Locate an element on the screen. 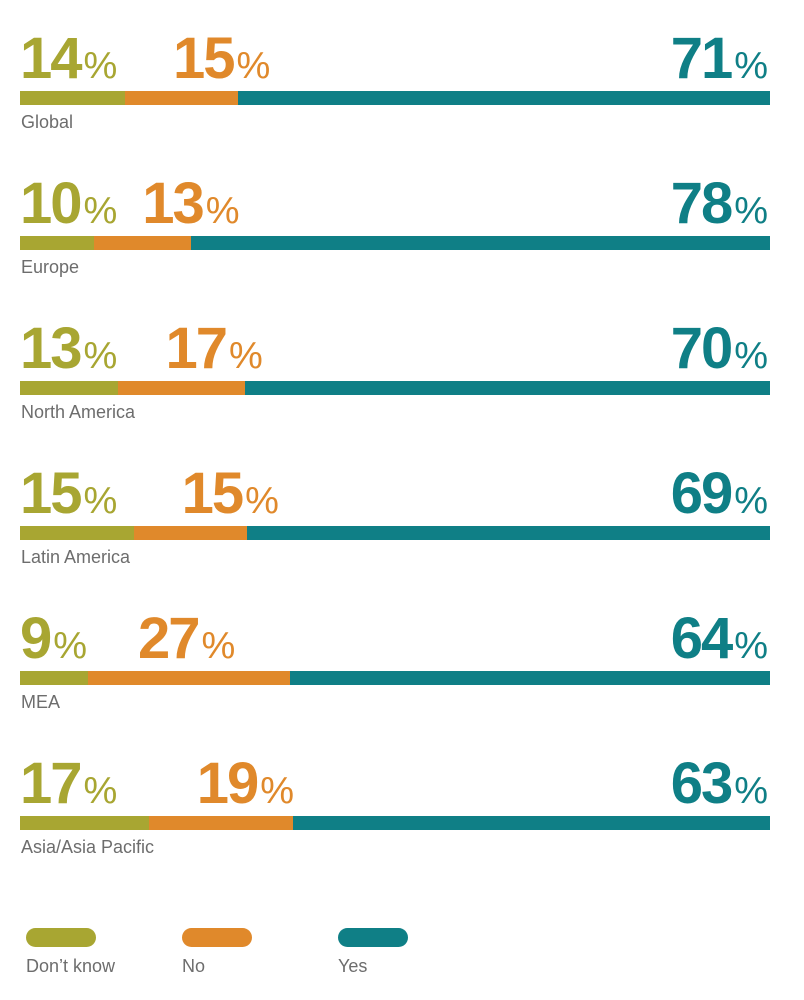  bar-mea is located at coordinates (395, 678).